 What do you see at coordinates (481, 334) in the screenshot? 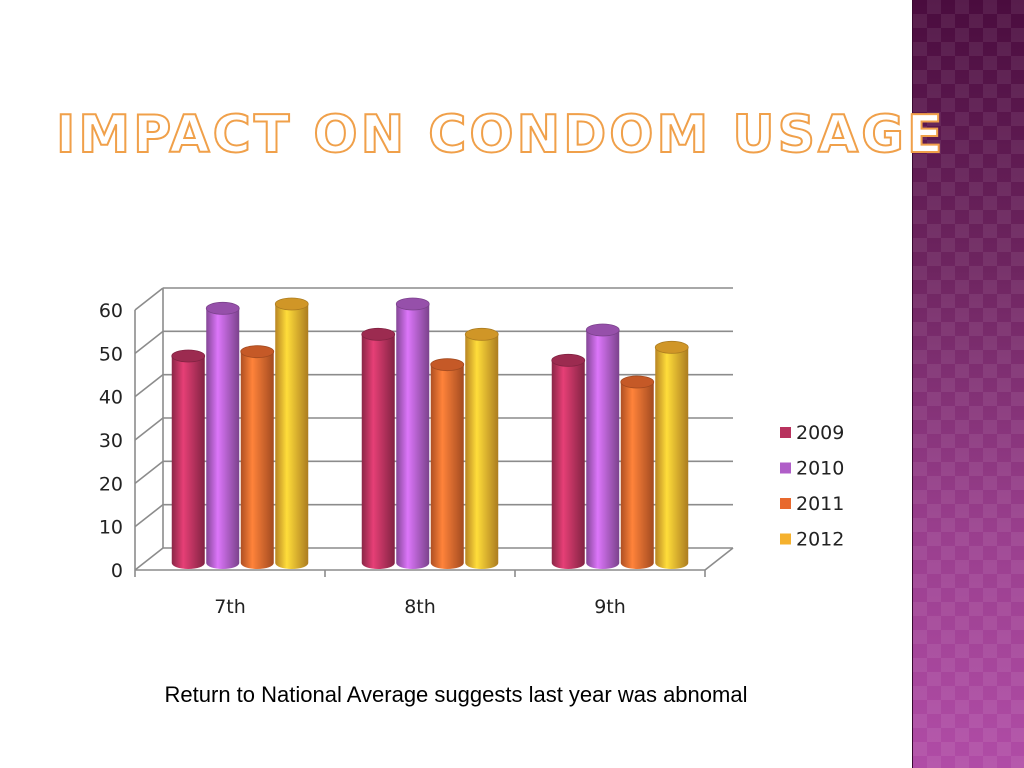
I see `bar-top-2012-8th` at bounding box center [481, 334].